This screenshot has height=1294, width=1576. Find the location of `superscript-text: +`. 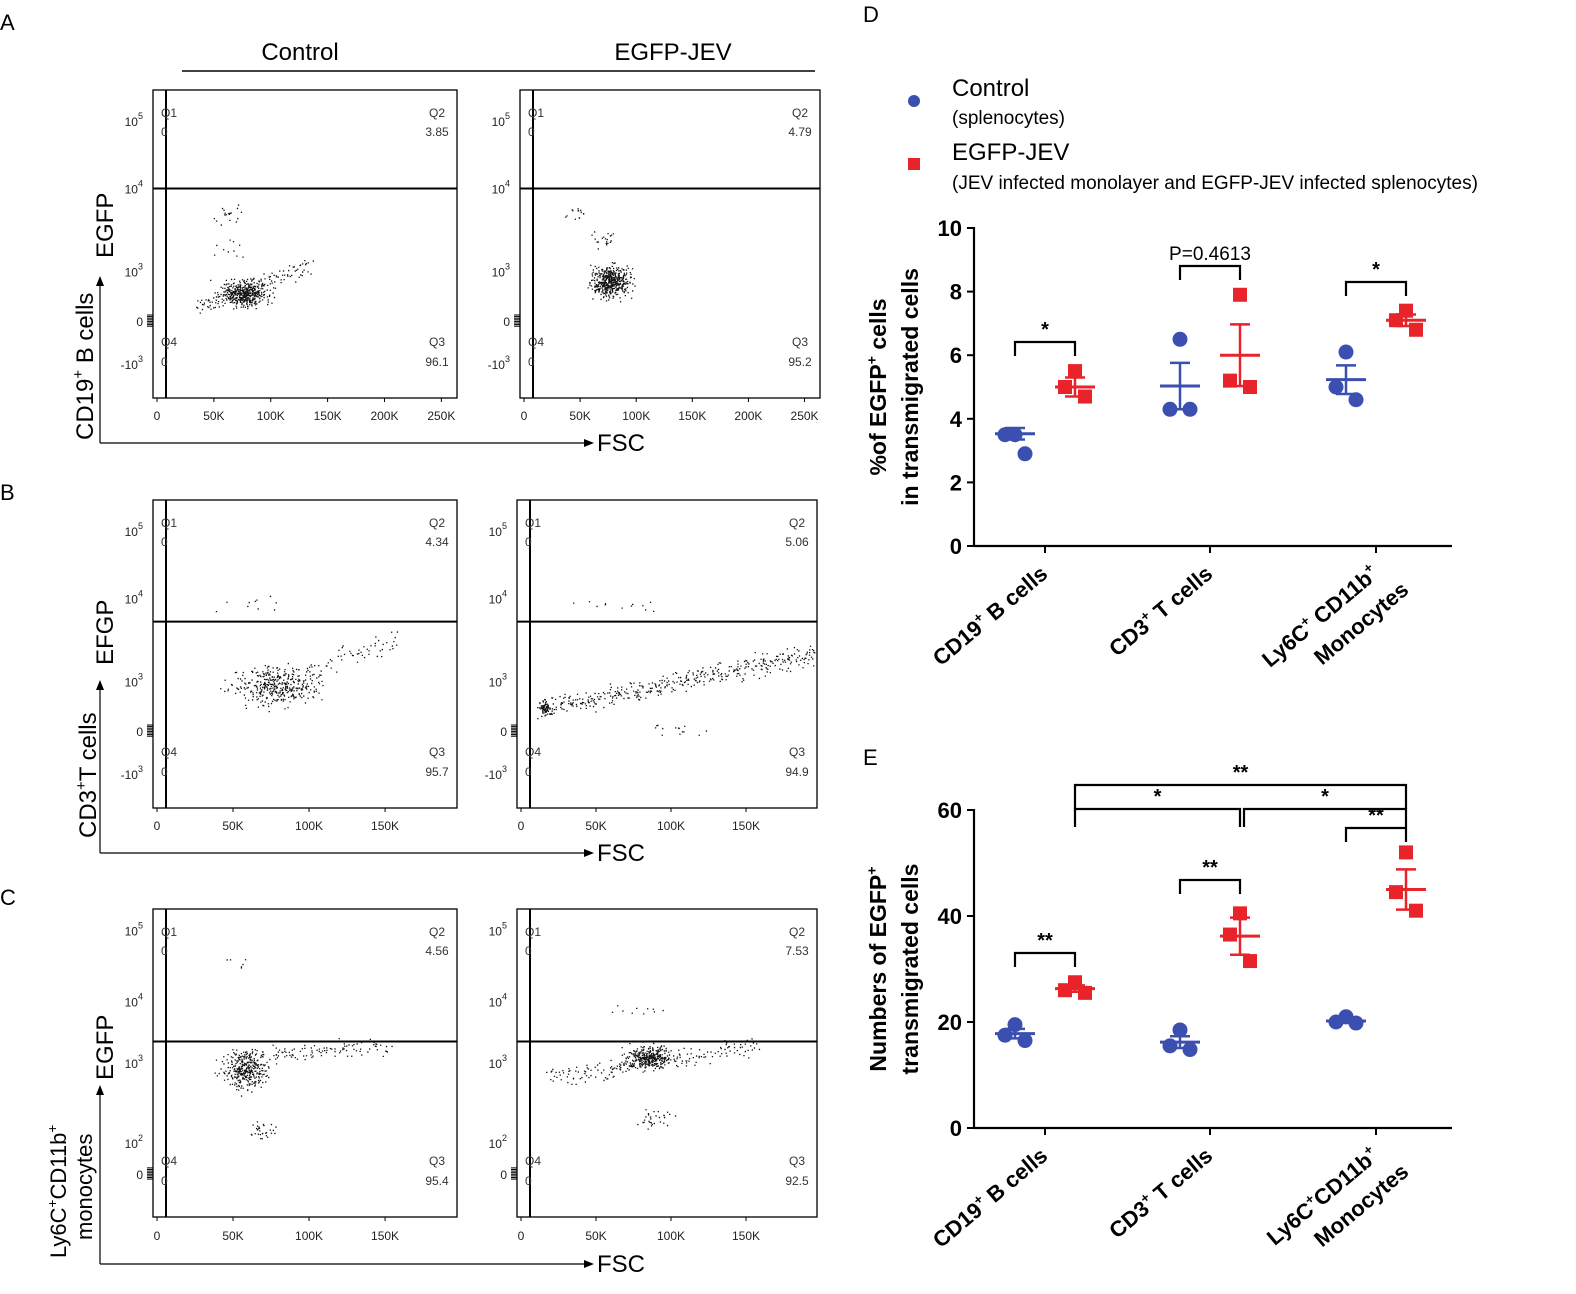

superscript-text: + is located at coordinates (872, 360).